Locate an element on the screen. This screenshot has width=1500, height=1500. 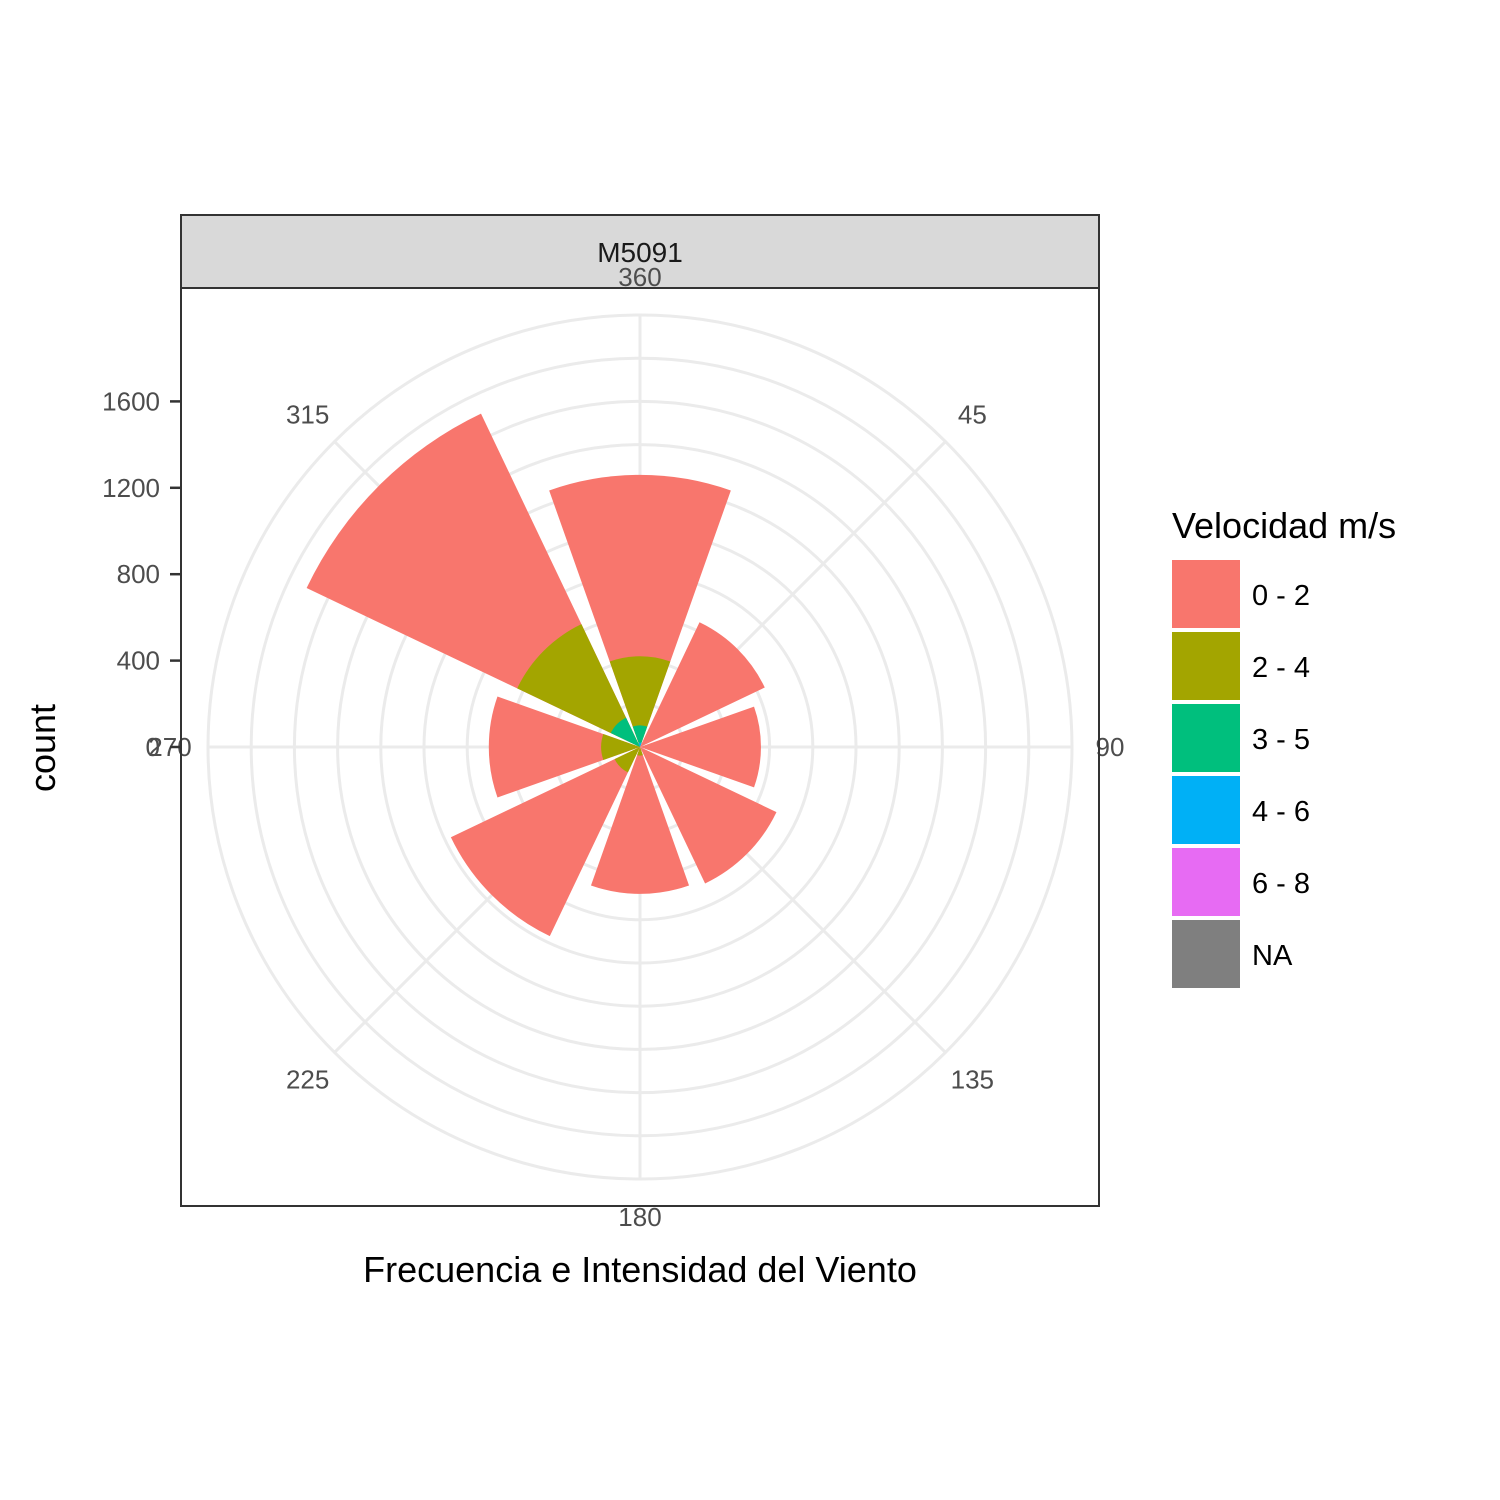
legend-label: NA is located at coordinates (1272, 956).